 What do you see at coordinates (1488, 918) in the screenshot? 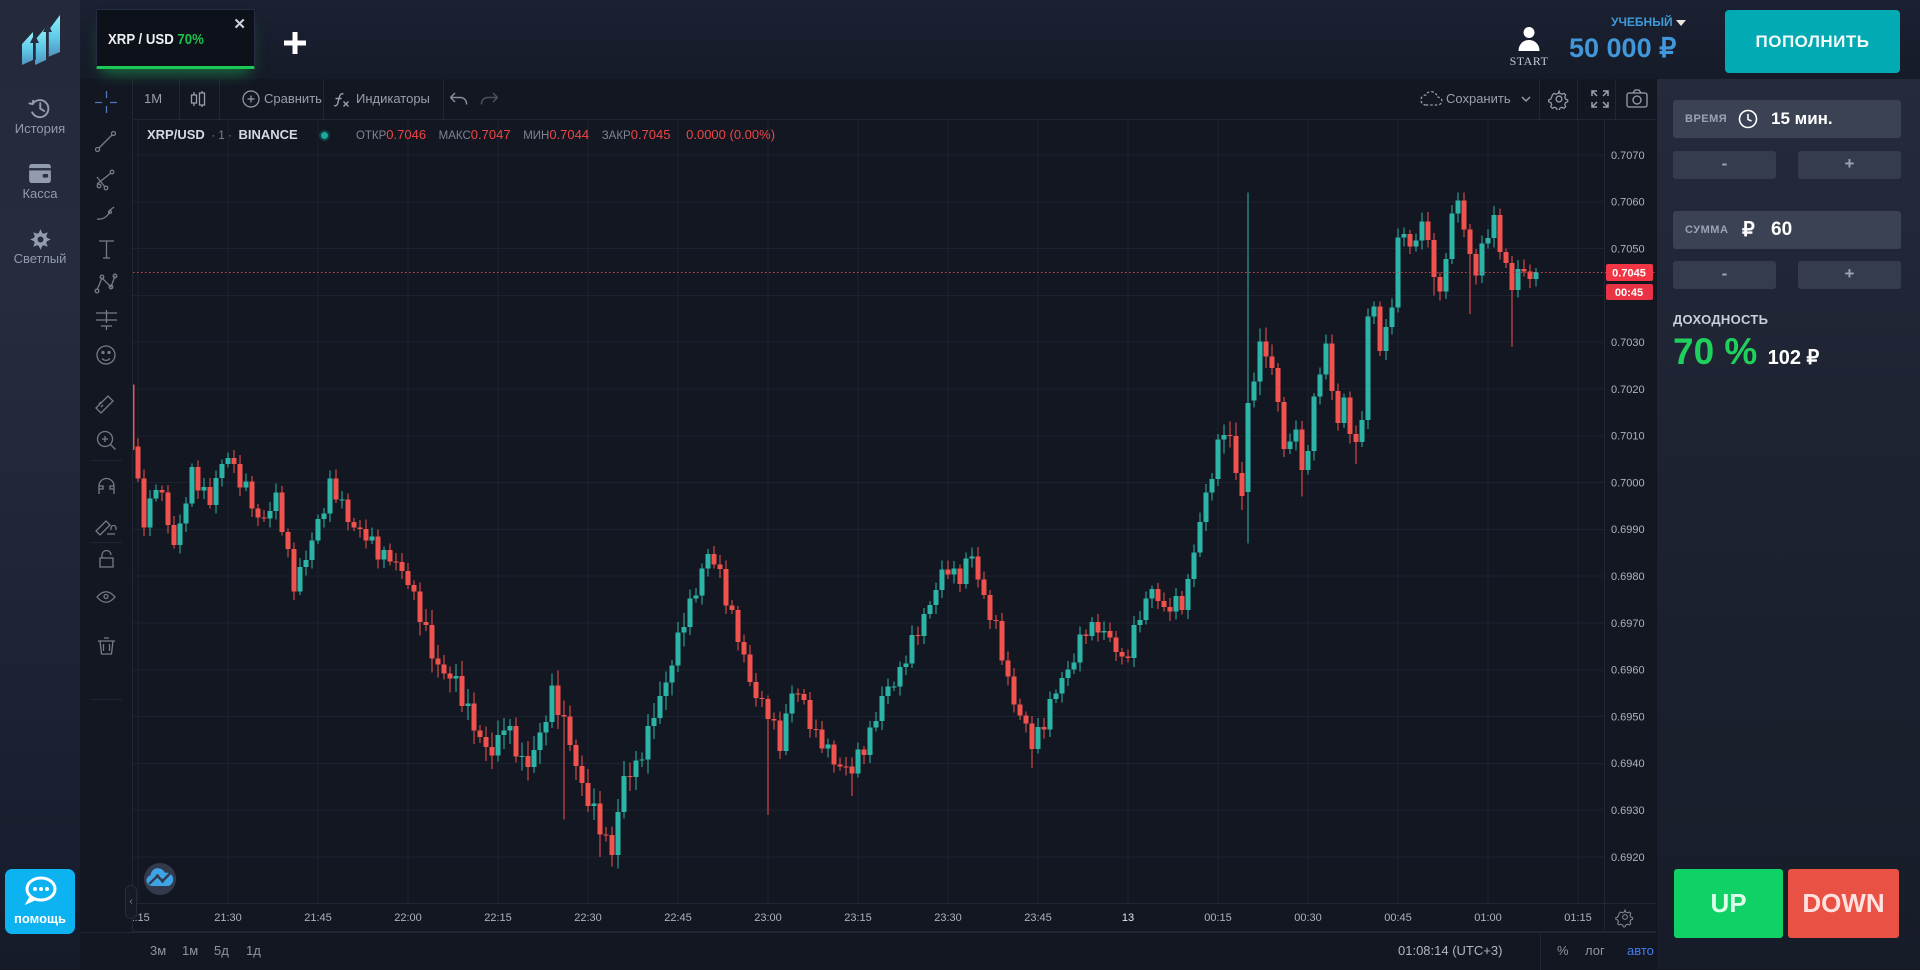
I see `svg-text: 01:00` at bounding box center [1488, 918].